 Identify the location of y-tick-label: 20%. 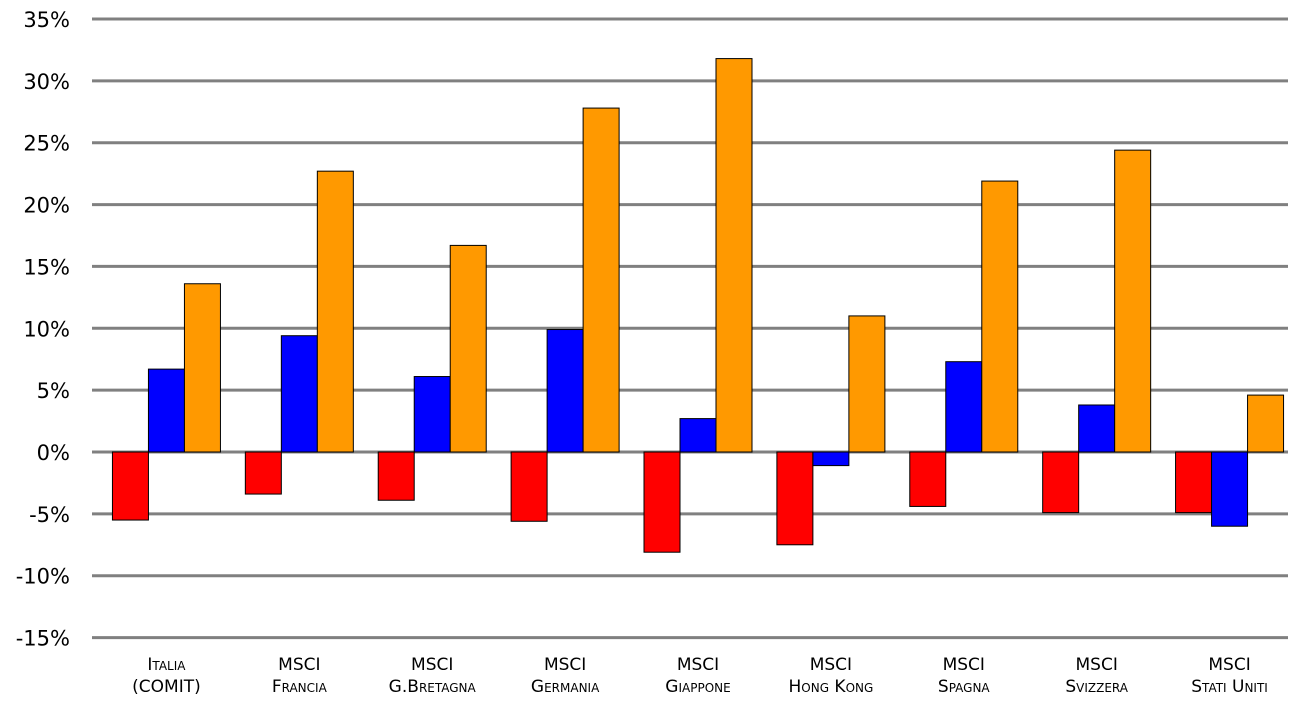
(46, 206).